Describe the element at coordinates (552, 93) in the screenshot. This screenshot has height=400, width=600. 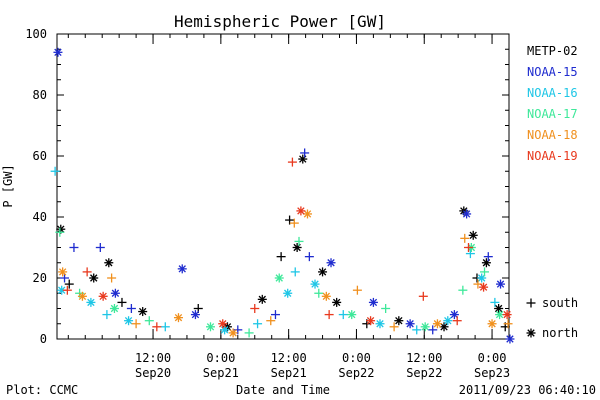
I see `legend-entry: NOAA-16` at that location.